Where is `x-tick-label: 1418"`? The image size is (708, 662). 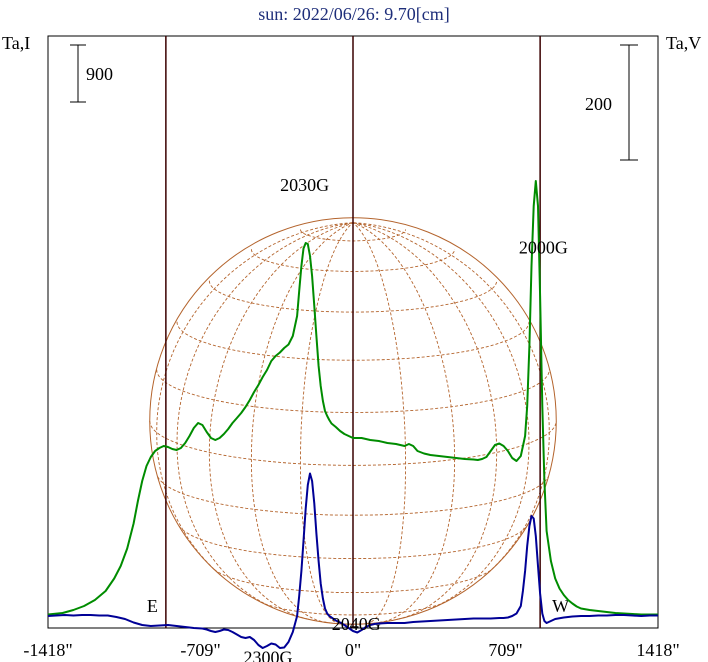 x-tick-label: 1418" is located at coordinates (657, 650).